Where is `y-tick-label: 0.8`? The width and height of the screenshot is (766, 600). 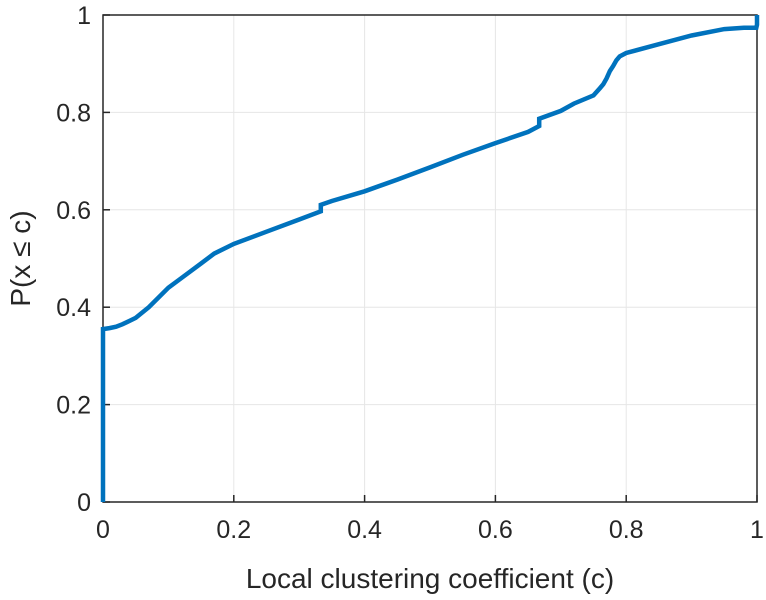 y-tick-label: 0.8 is located at coordinates (73, 113).